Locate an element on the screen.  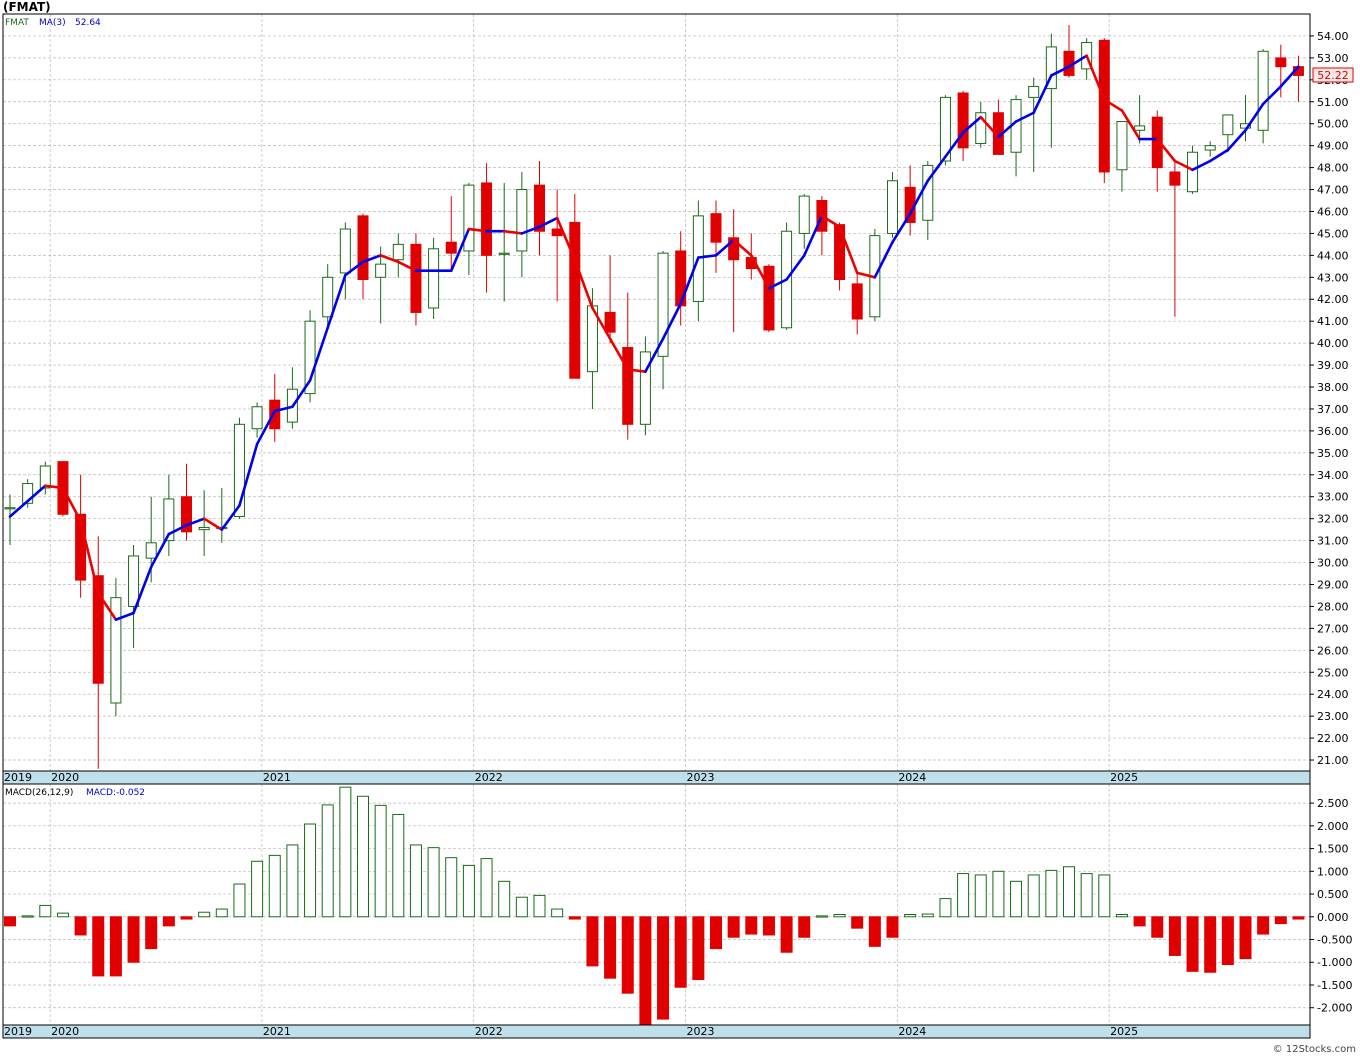
macd-tick-label: -1.000 is located at coordinates (1334, 962).